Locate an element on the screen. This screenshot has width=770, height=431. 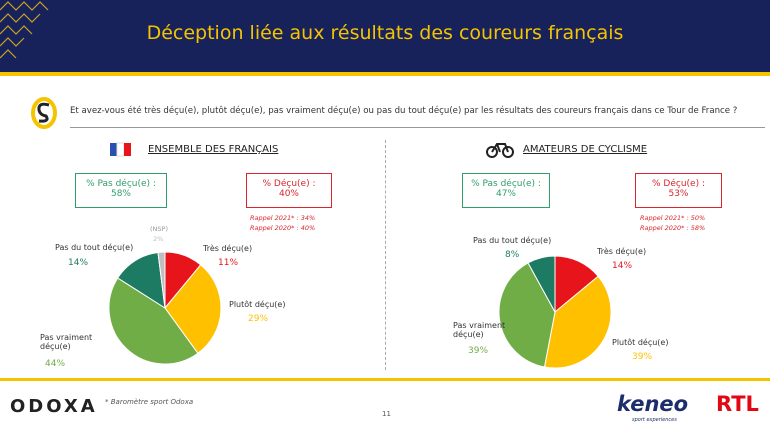
page-number: 11 is located at coordinates (386, 414).